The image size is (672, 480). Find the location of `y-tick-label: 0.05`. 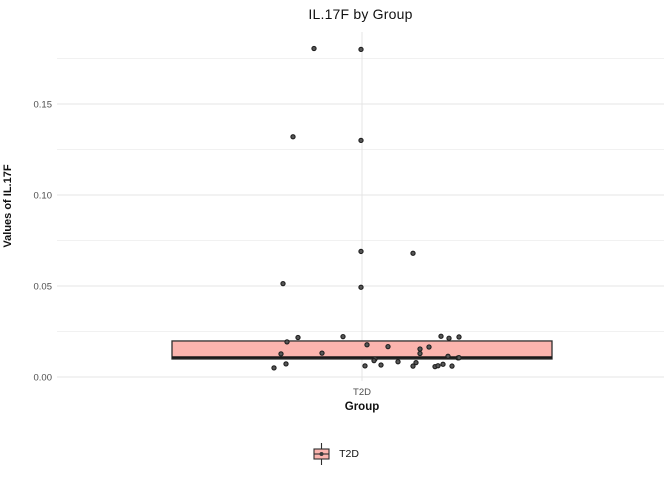

y-tick-label: 0.05 is located at coordinates (43, 287).